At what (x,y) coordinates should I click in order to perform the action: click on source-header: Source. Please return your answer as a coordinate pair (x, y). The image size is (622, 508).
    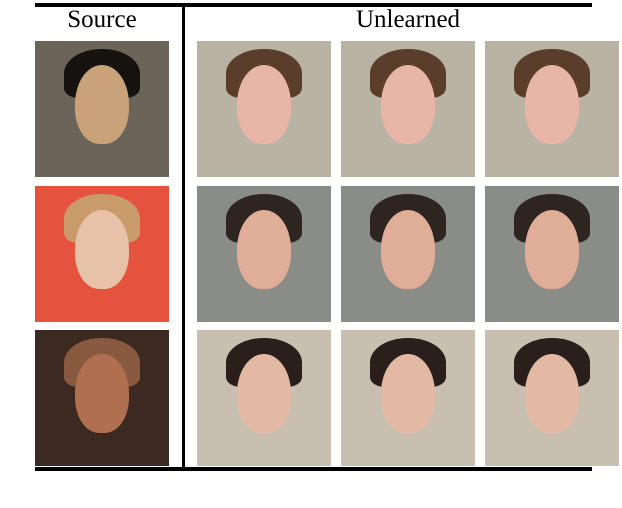
    Looking at the image, I should click on (102, 19).